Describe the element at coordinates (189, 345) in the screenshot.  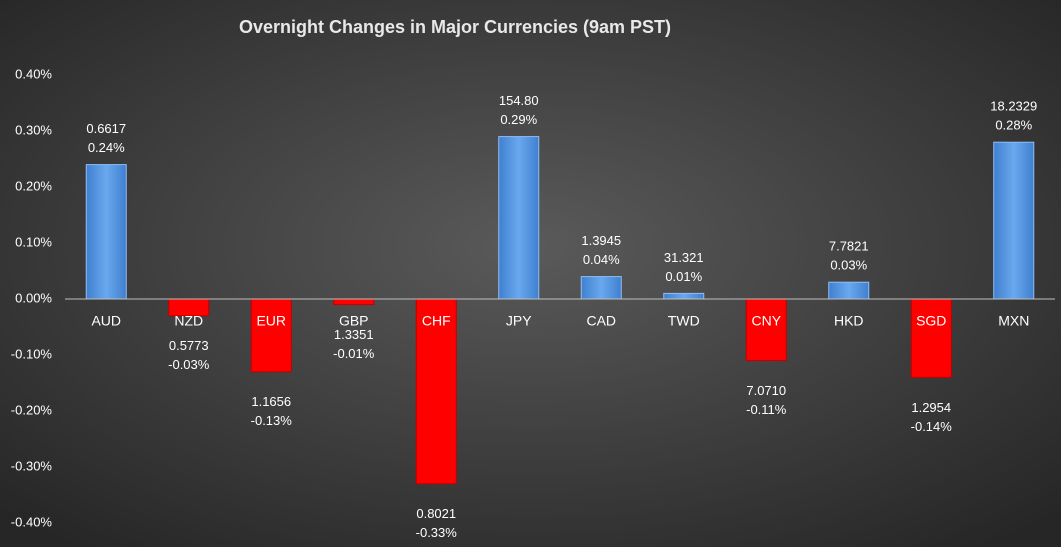
I see `rate-label: 0.5773` at that location.